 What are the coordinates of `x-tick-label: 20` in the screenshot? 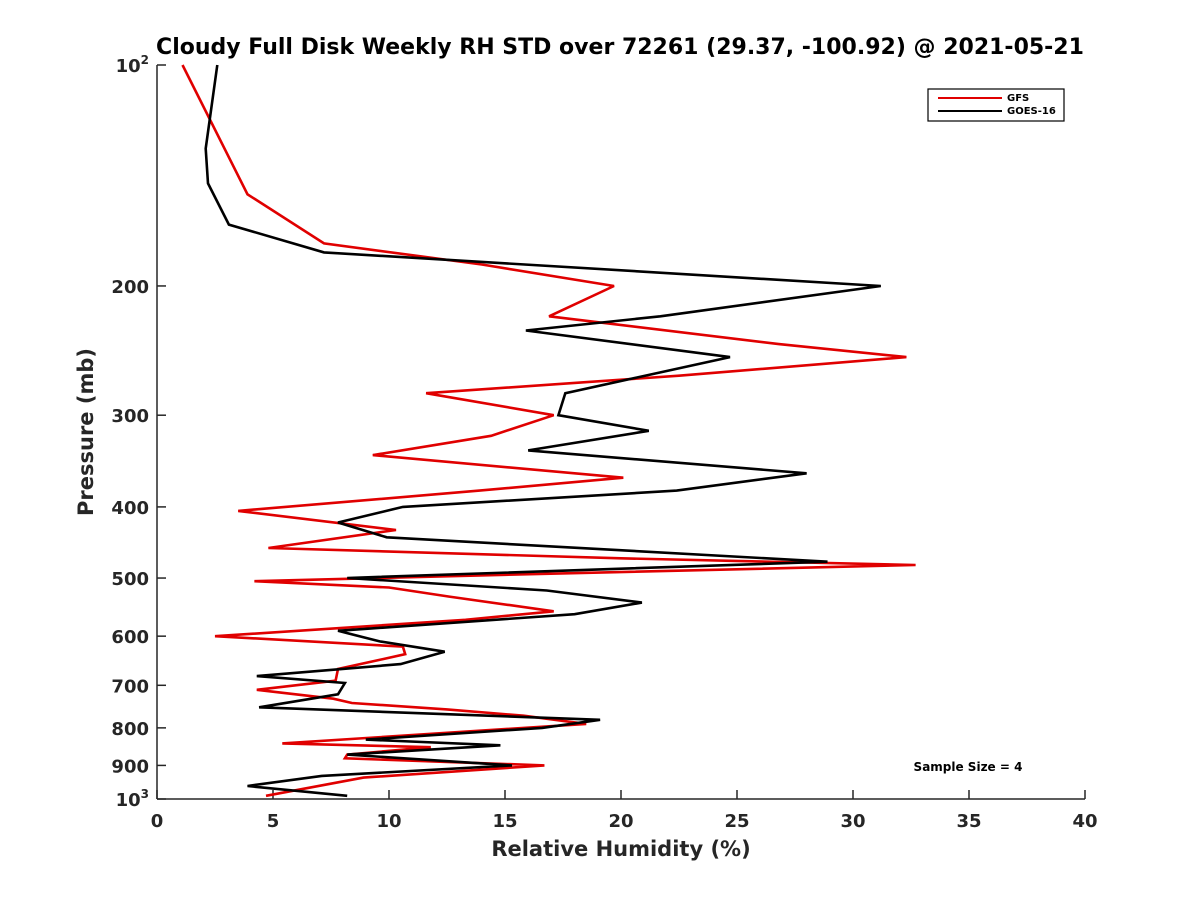 It's located at (620, 821).